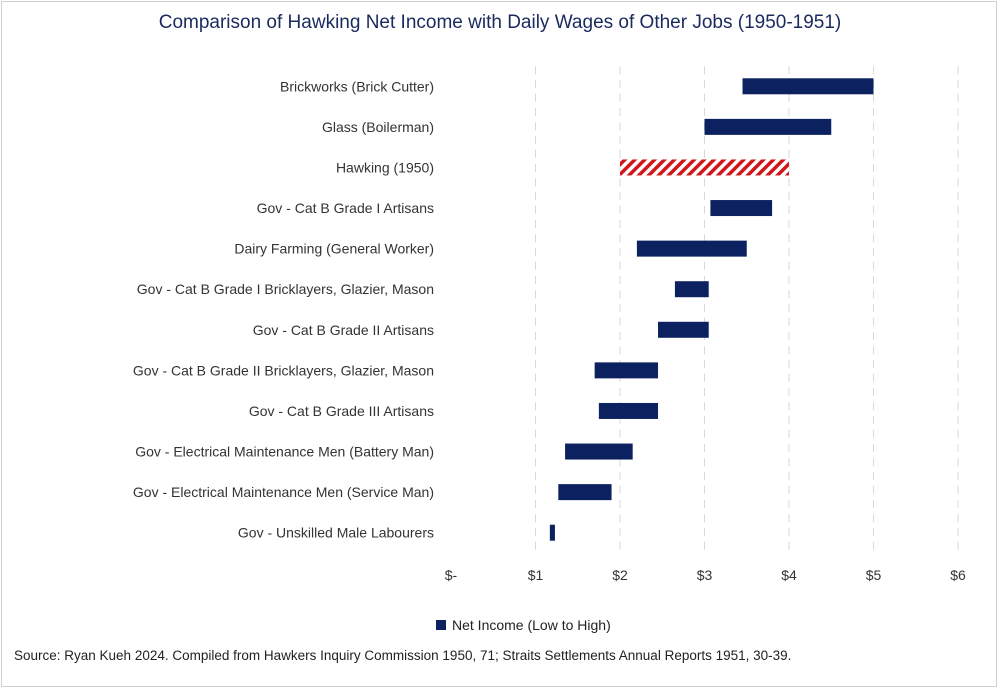 The image size is (1000, 690). What do you see at coordinates (451, 575) in the screenshot?
I see `x-tick-label: $-` at bounding box center [451, 575].